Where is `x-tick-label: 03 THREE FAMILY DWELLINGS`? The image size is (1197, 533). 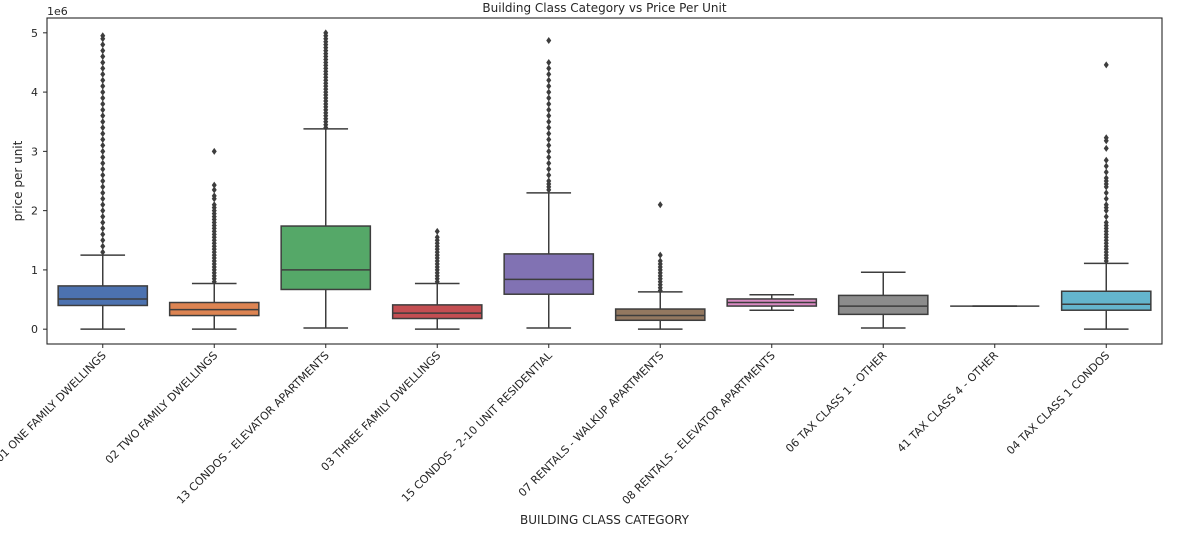
x-tick-label: 03 THREE FAMILY DWELLINGS is located at coordinates (381, 411).